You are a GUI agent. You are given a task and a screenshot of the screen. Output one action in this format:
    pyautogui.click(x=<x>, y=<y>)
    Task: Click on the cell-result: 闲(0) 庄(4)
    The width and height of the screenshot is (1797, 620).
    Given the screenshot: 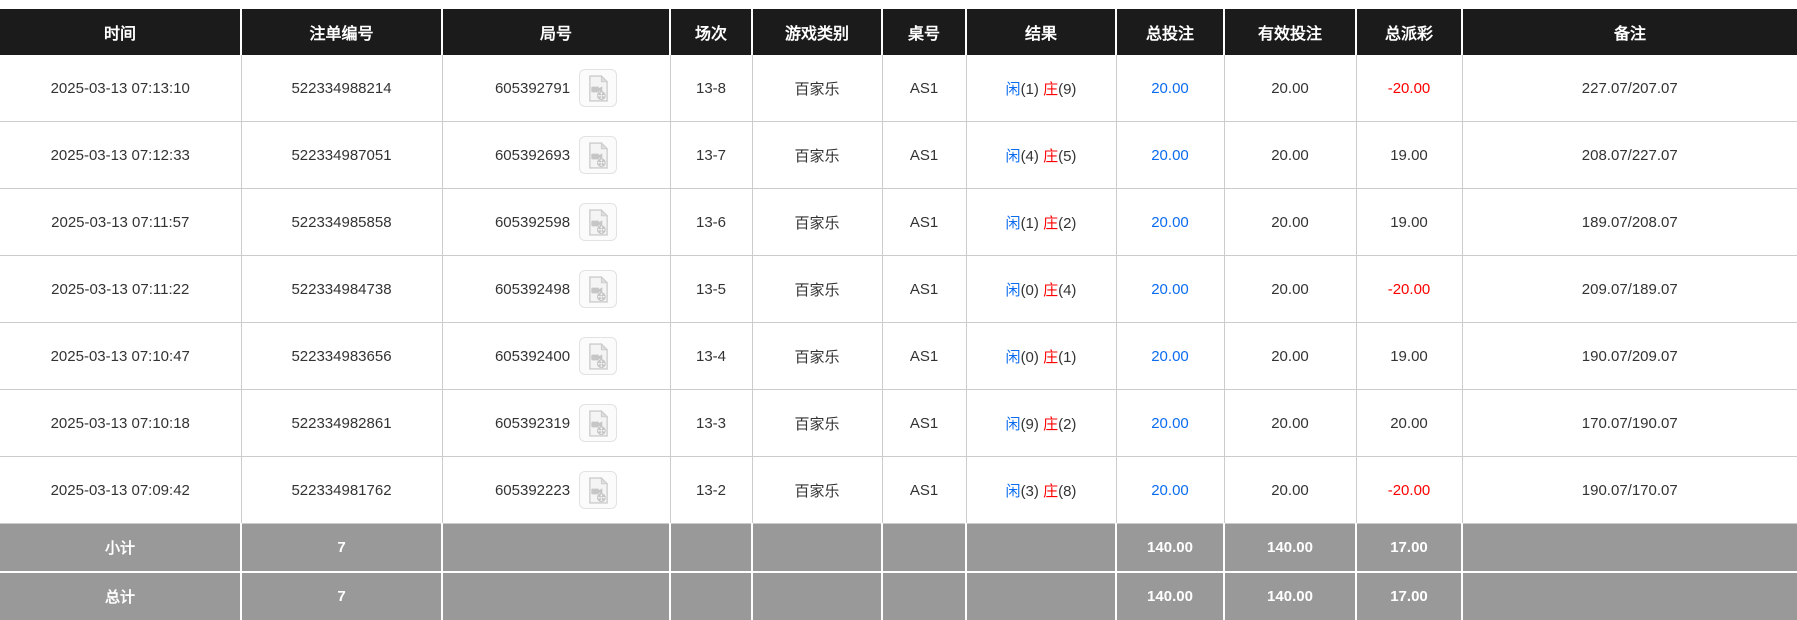 What is the action you would take?
    pyautogui.click(x=1041, y=289)
    